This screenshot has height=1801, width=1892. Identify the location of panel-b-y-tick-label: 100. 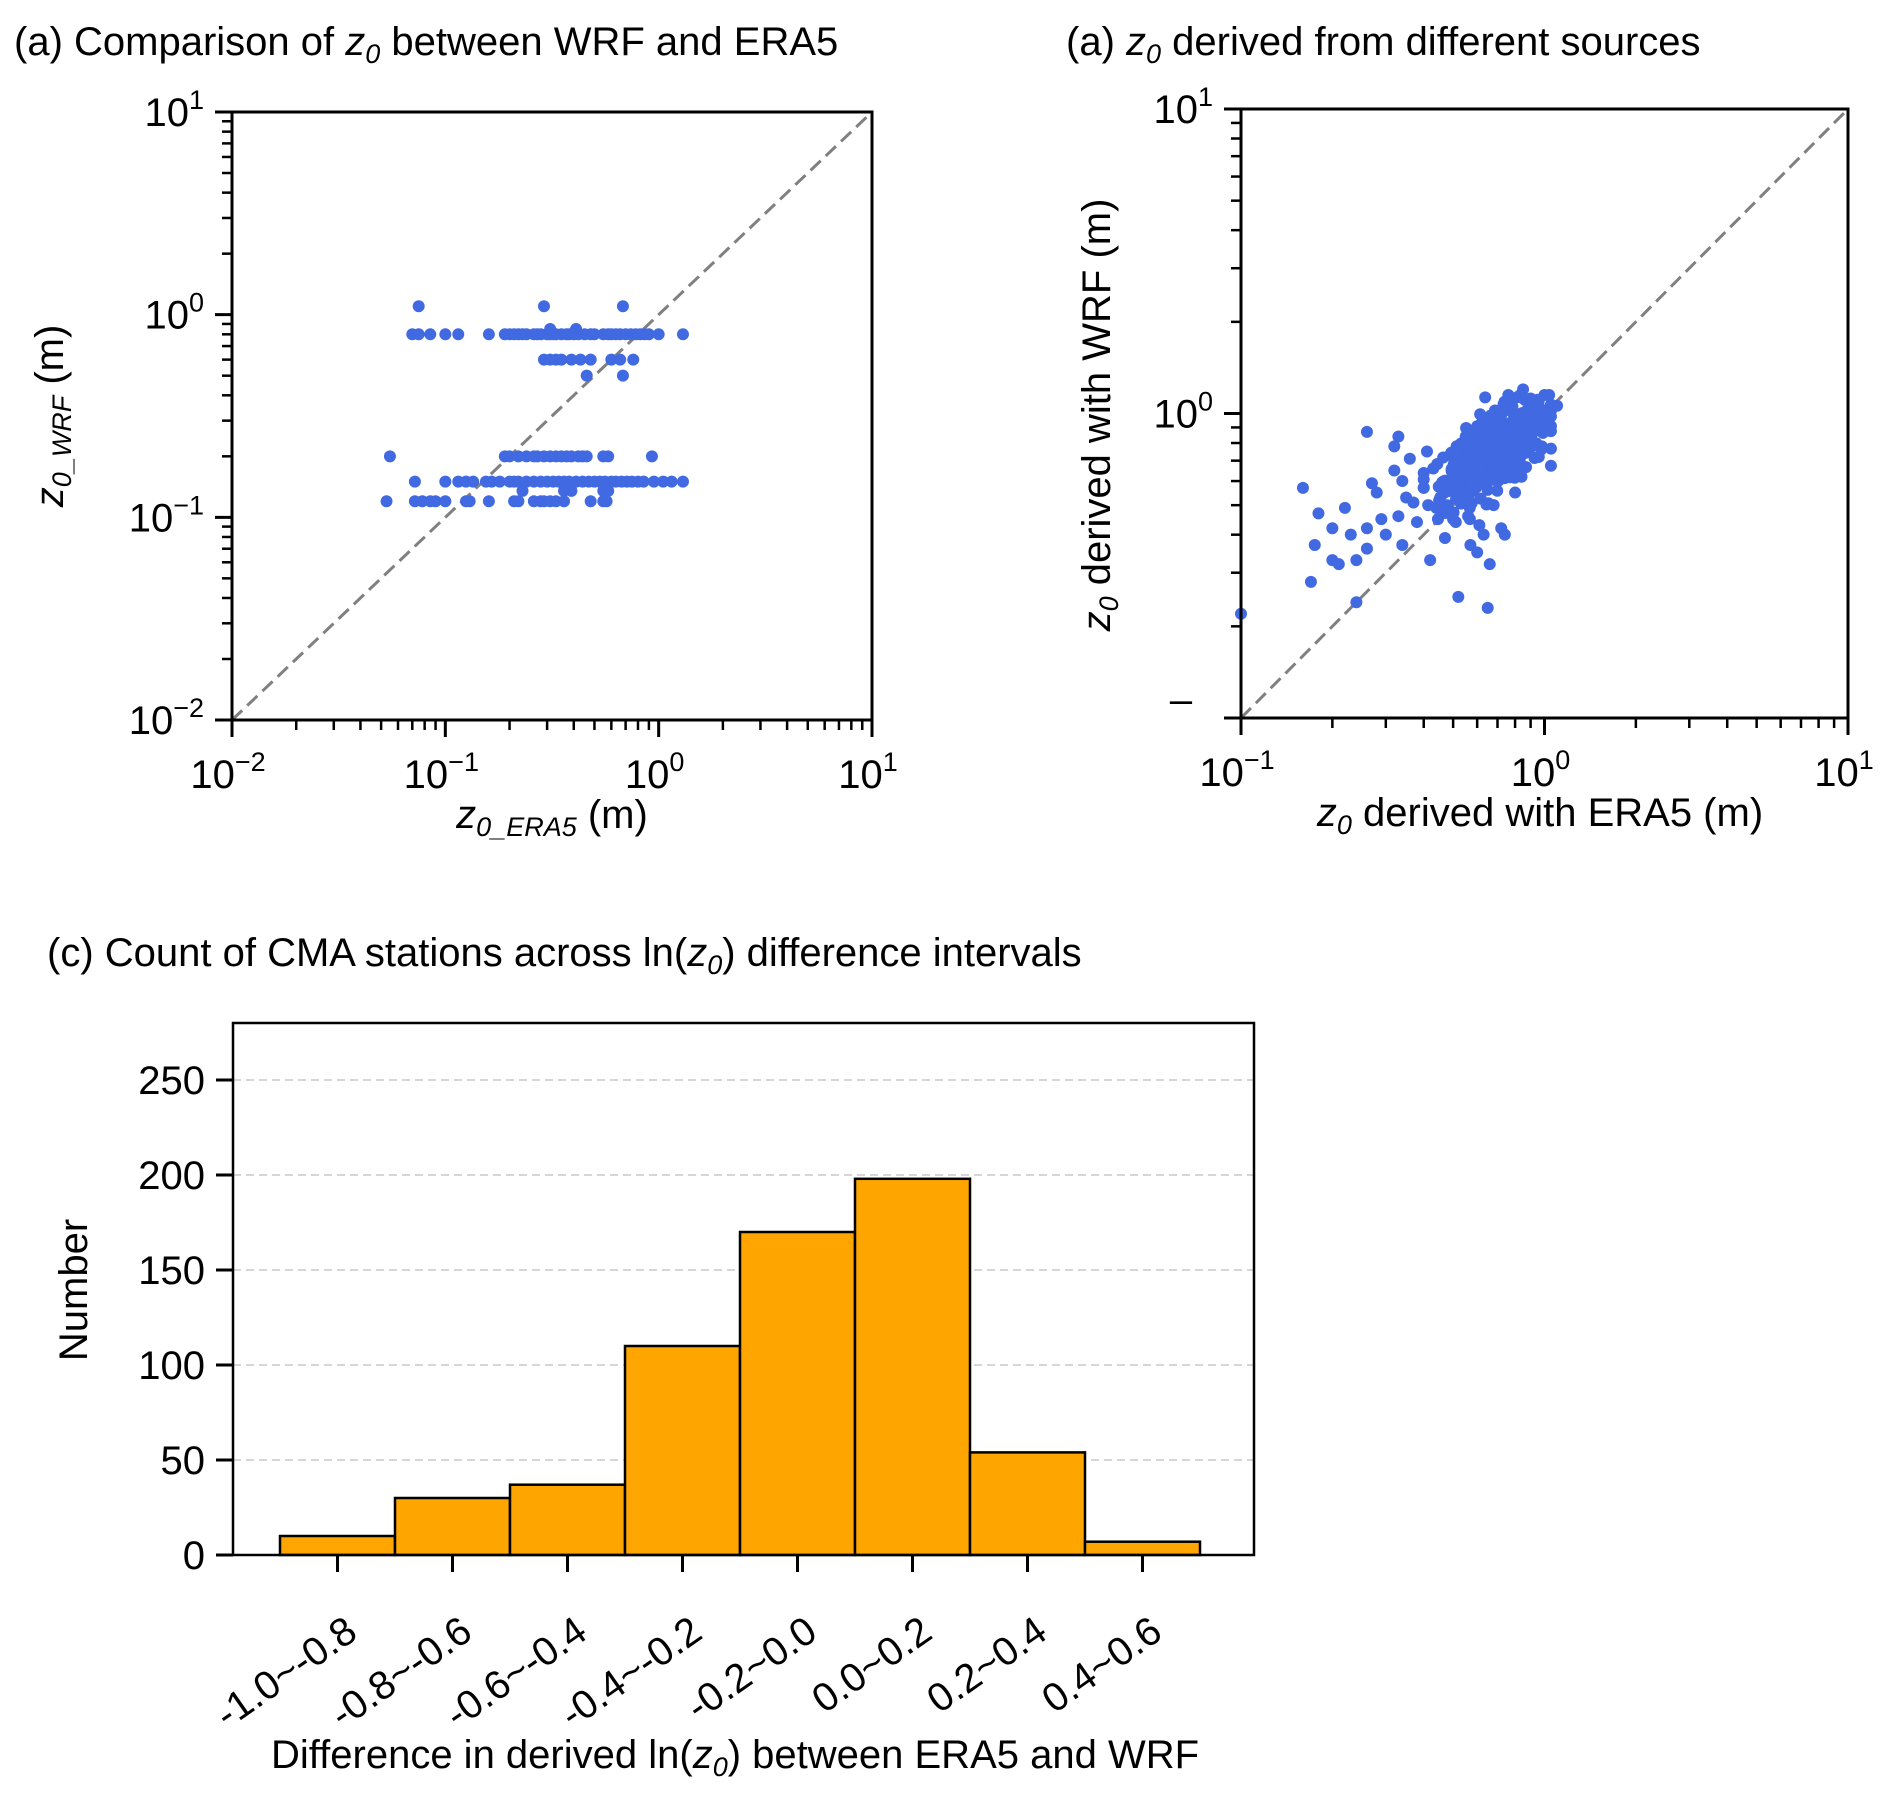
(1183, 412).